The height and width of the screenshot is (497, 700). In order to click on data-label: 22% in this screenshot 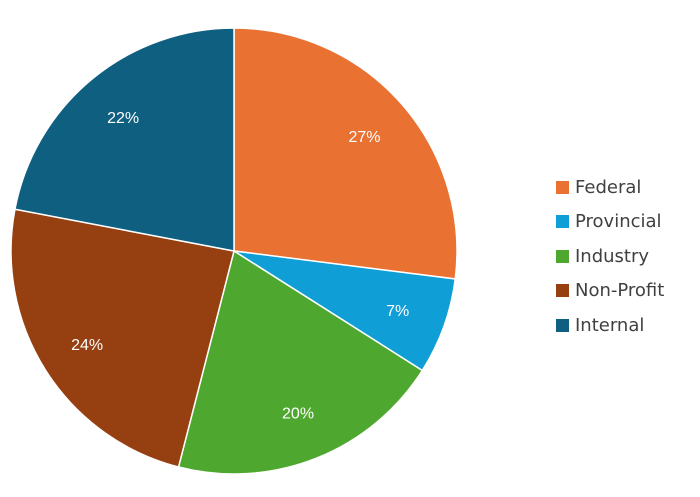, I will do `click(123, 118)`.